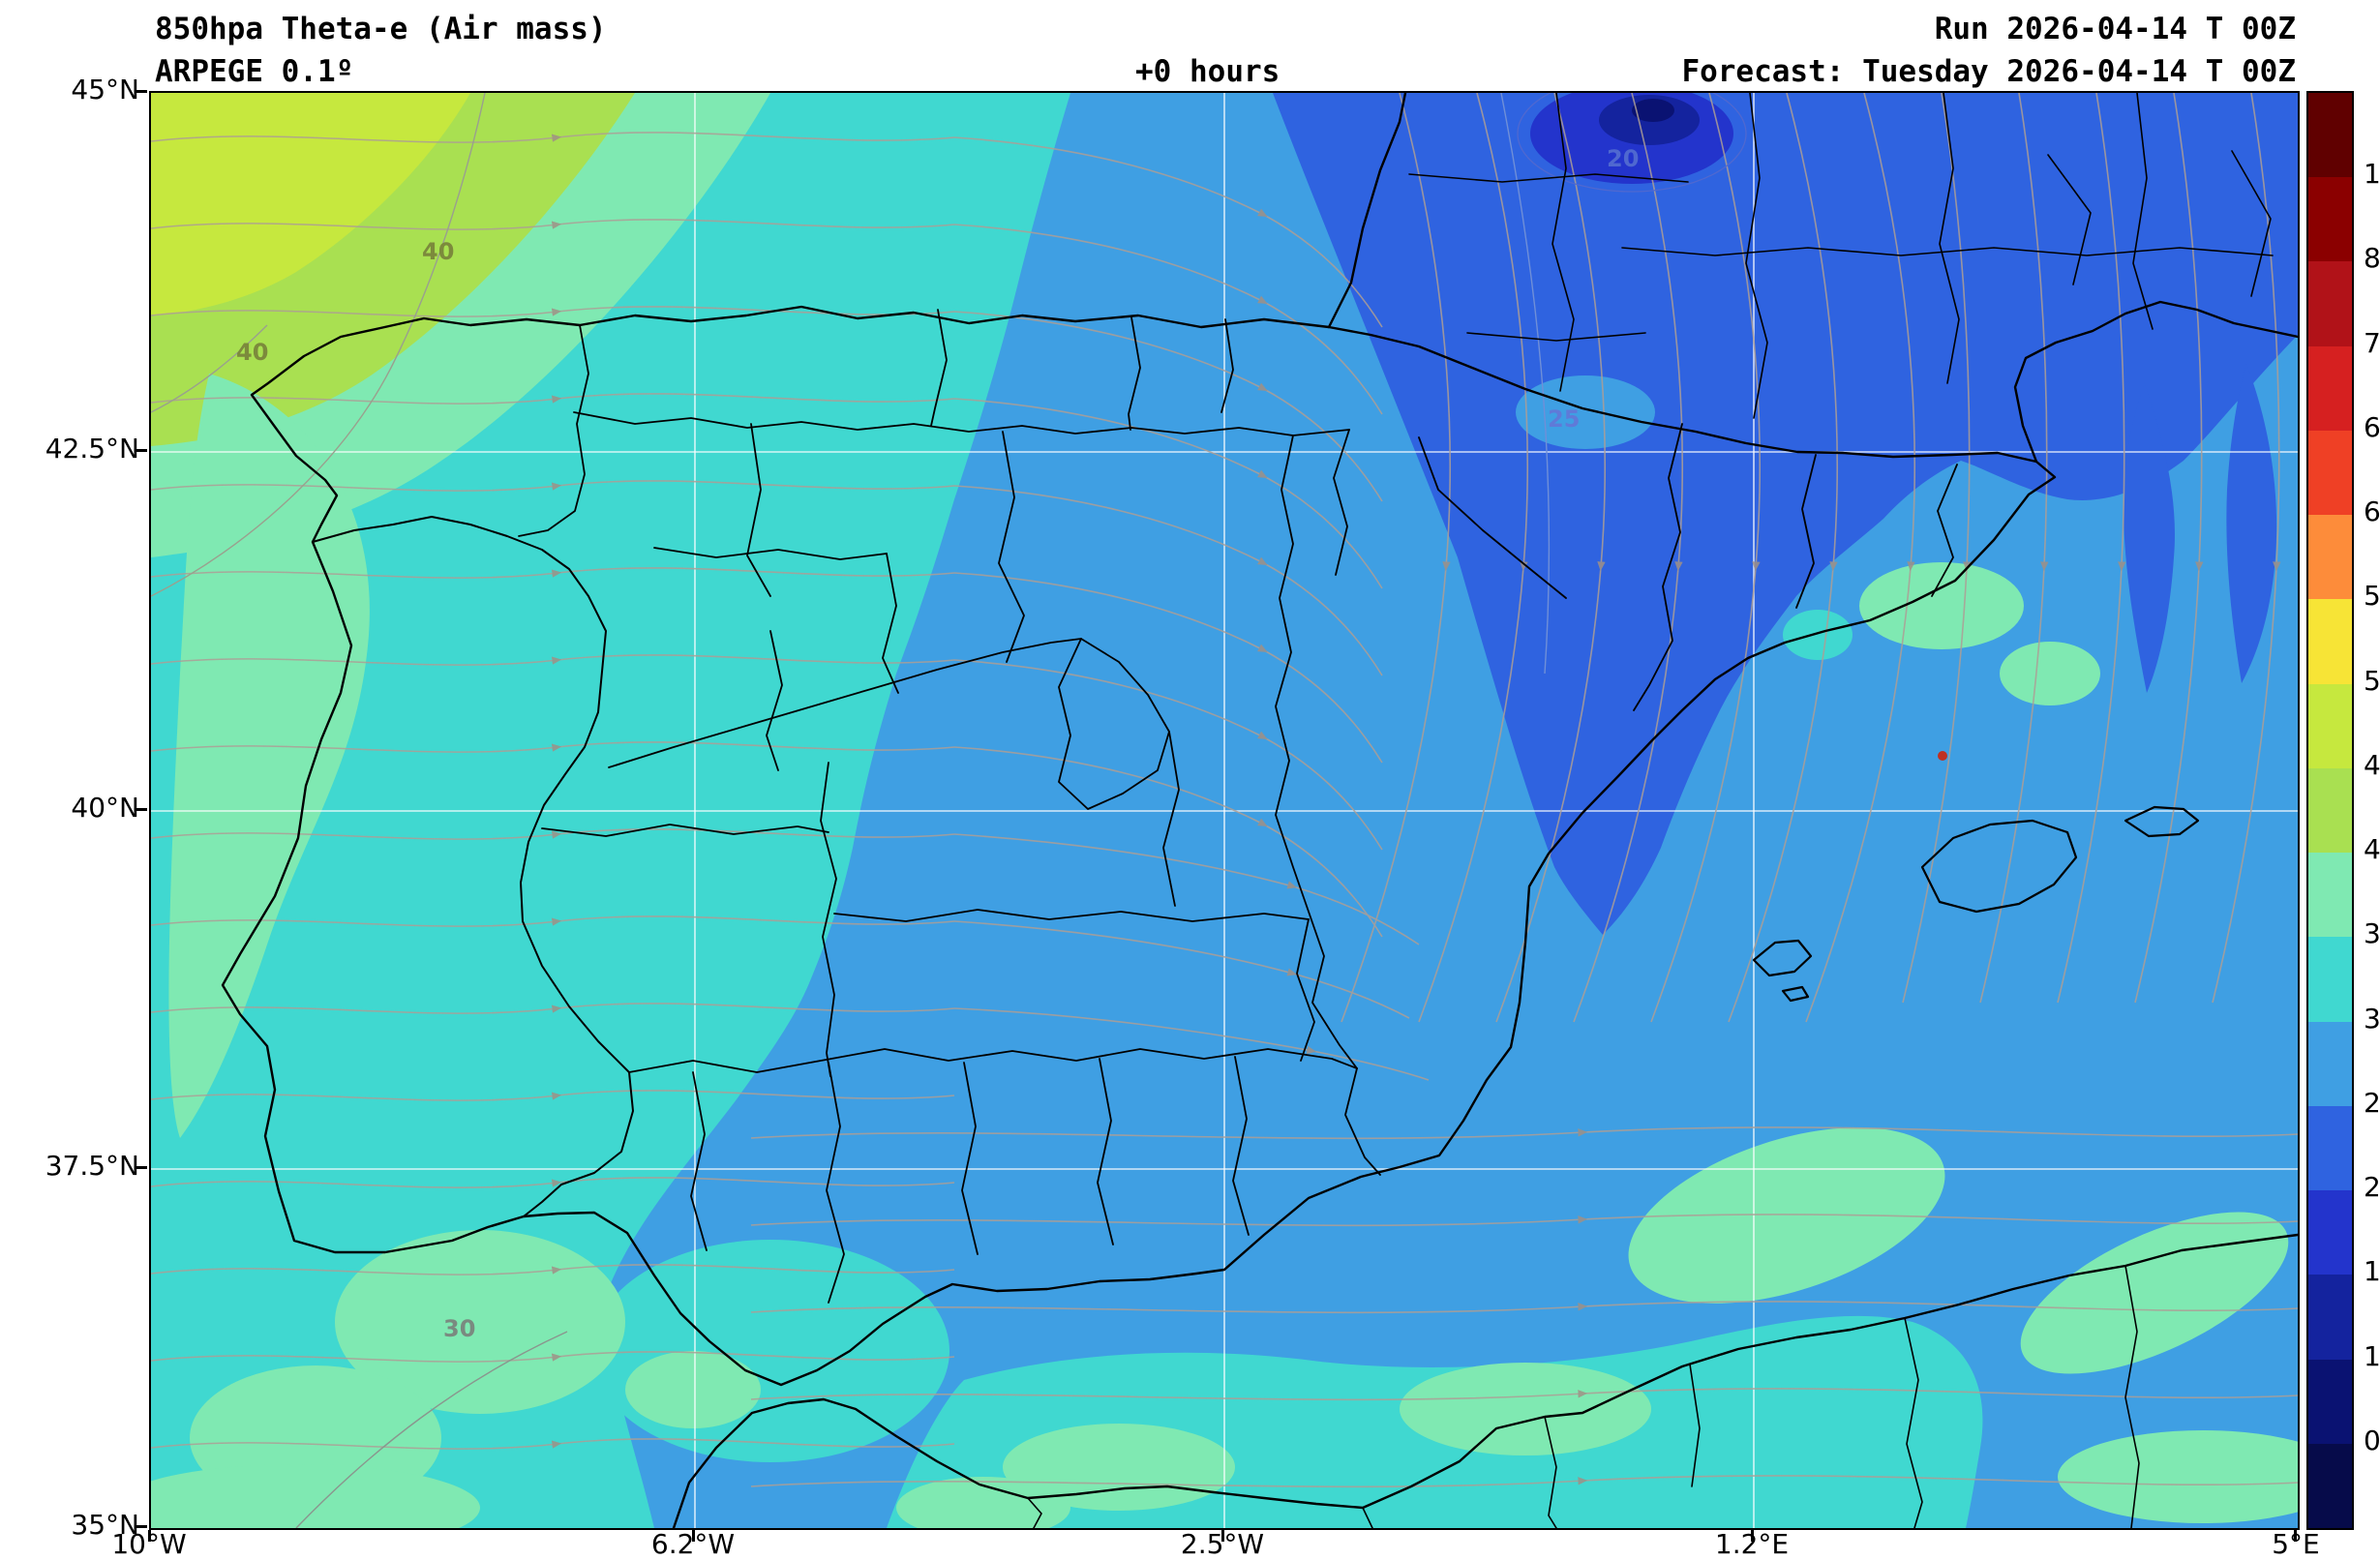 The height and width of the screenshot is (1560, 2380). What do you see at coordinates (1623, 159) in the screenshot?
I see `contour-label-20: 20` at bounding box center [1623, 159].